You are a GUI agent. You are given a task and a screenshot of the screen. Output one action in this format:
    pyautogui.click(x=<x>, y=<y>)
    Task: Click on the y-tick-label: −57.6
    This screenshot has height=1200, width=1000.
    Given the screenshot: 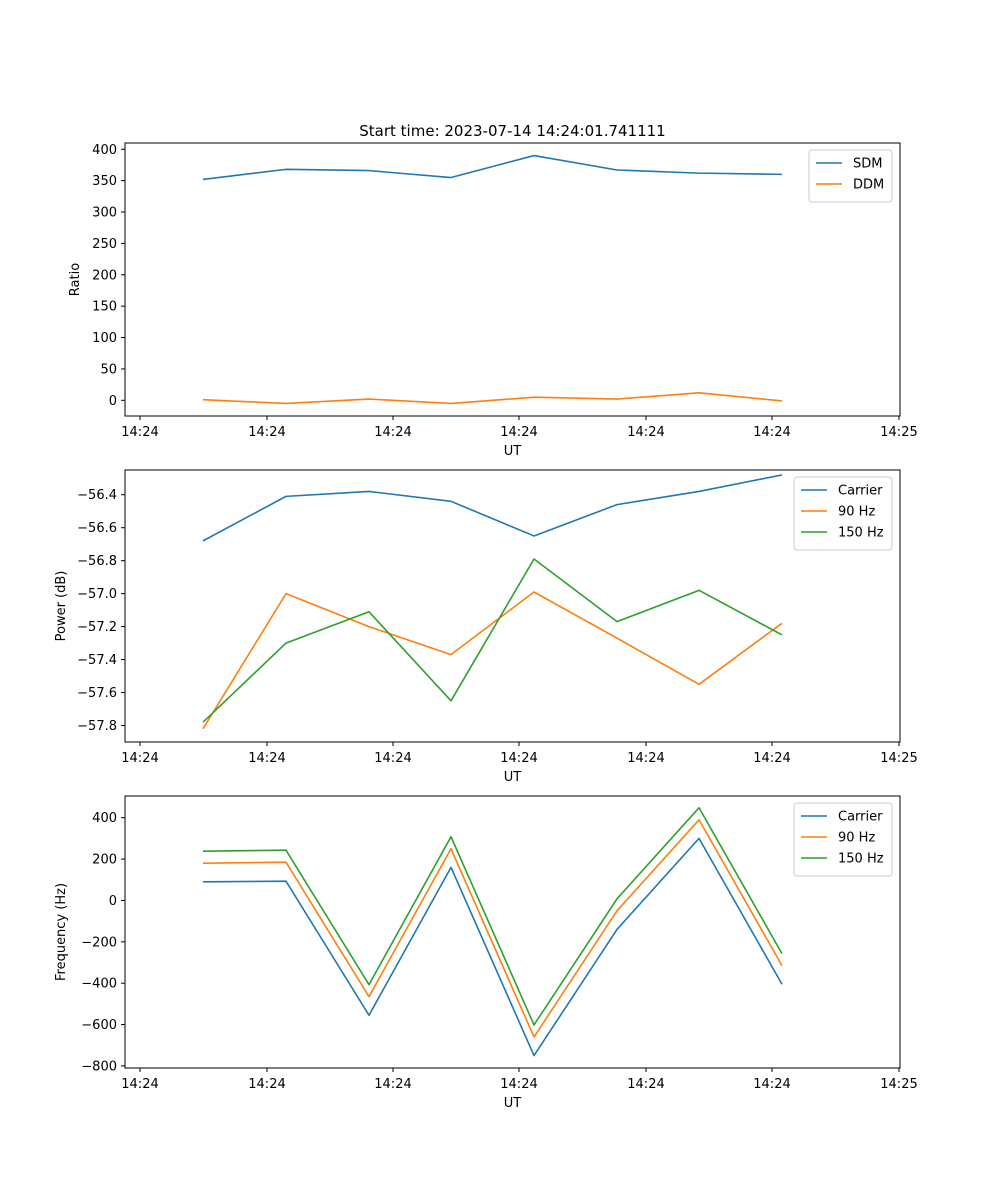 What is the action you would take?
    pyautogui.click(x=97, y=693)
    